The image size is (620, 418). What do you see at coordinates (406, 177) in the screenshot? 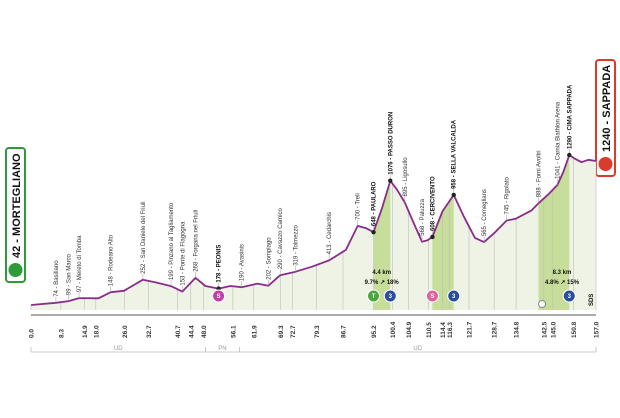
I see `point-label: 895 - Ligosullo` at bounding box center [406, 177].